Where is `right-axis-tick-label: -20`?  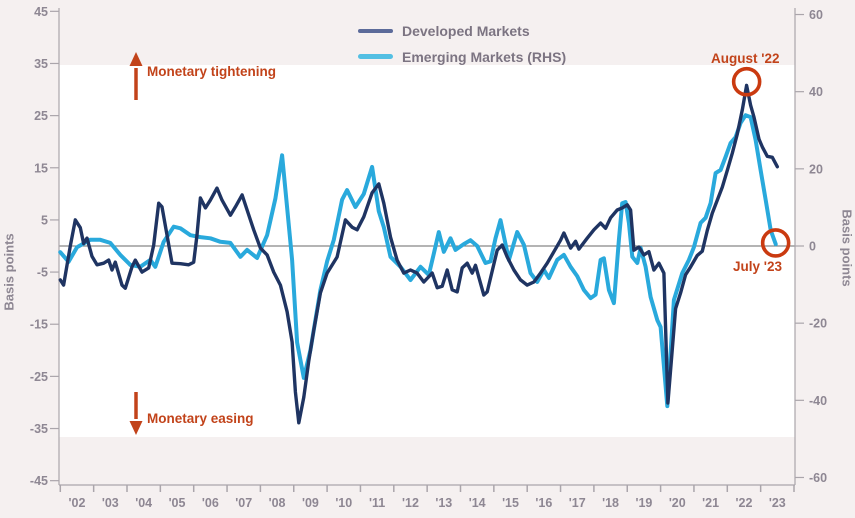 right-axis-tick-label: -20 is located at coordinates (818, 324).